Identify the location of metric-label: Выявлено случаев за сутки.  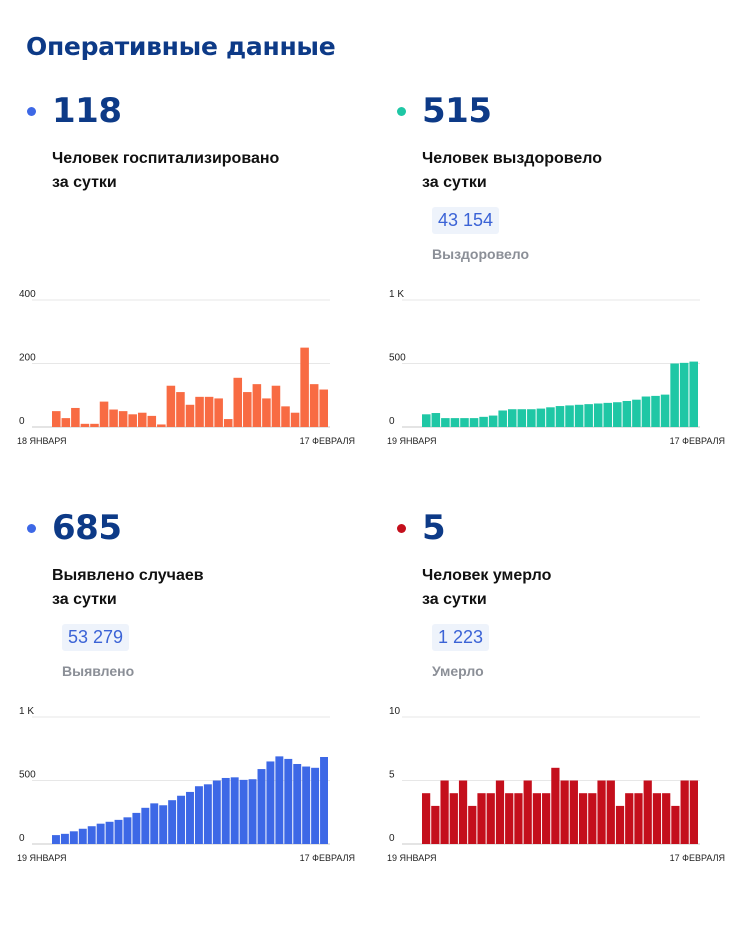
(128, 588).